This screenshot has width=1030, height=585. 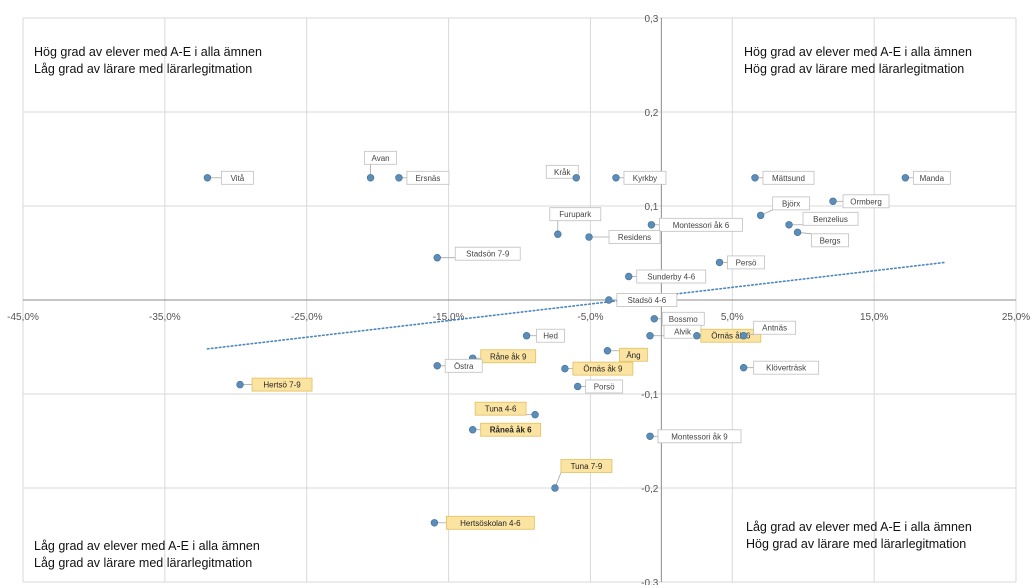 I want to click on data-label: Kyrkby, so click(x=645, y=178).